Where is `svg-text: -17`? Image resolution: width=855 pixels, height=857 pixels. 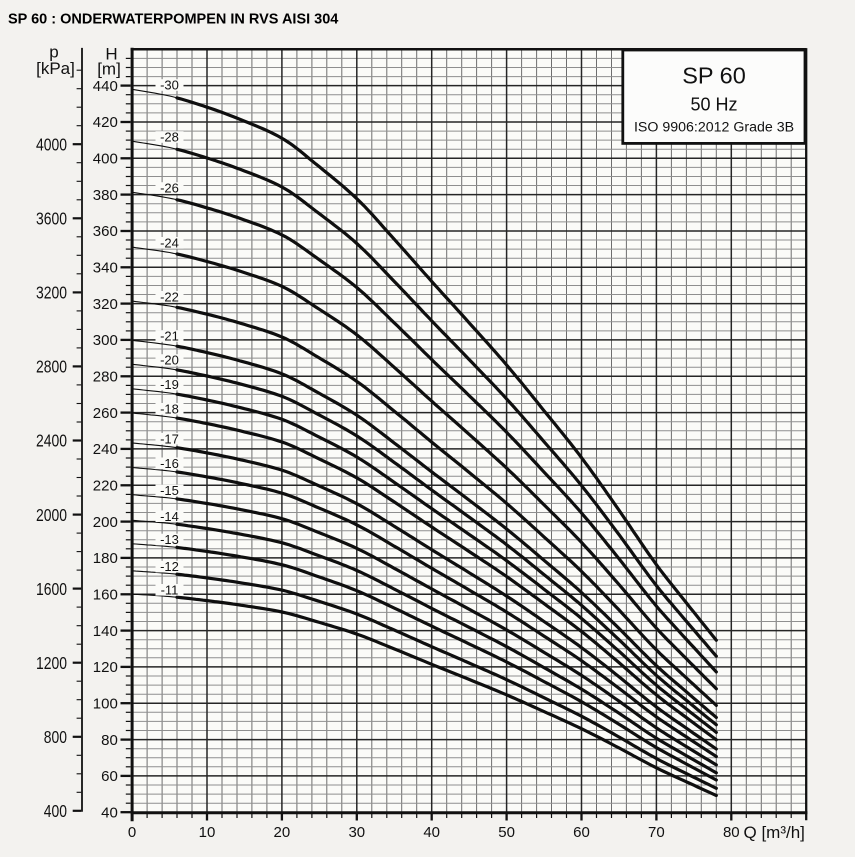
svg-text: -17 is located at coordinates (169, 438).